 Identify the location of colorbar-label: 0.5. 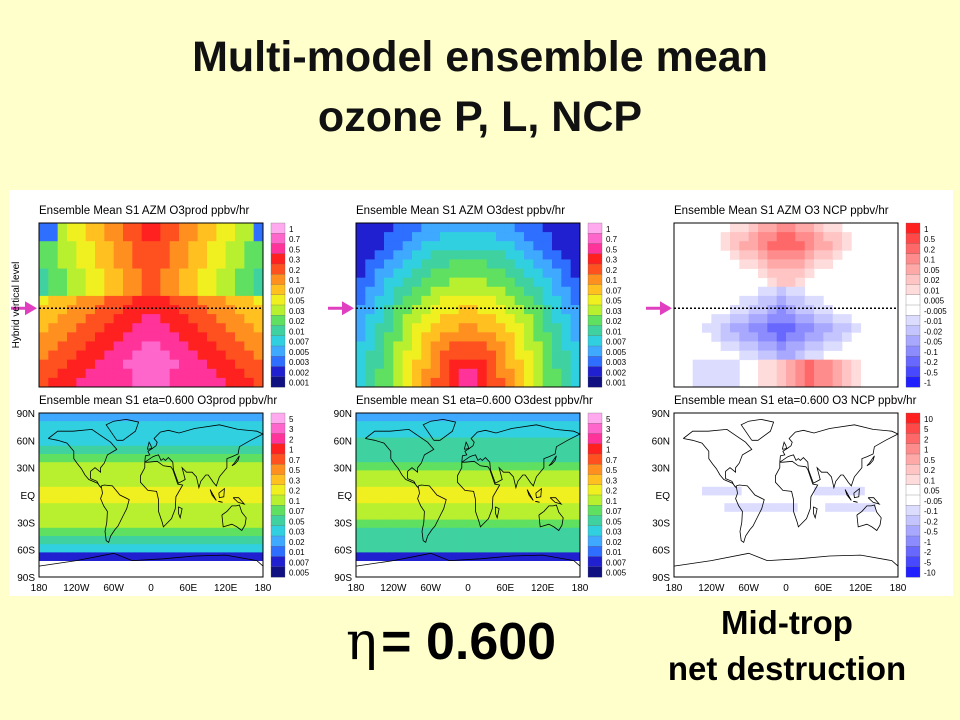
(930, 239).